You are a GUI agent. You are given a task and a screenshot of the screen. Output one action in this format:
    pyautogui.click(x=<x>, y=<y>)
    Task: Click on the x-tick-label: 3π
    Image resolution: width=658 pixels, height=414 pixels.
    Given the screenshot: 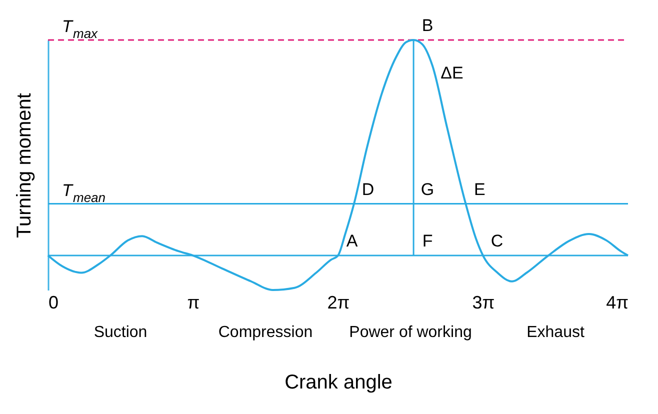 What is the action you would take?
    pyautogui.click(x=483, y=302)
    